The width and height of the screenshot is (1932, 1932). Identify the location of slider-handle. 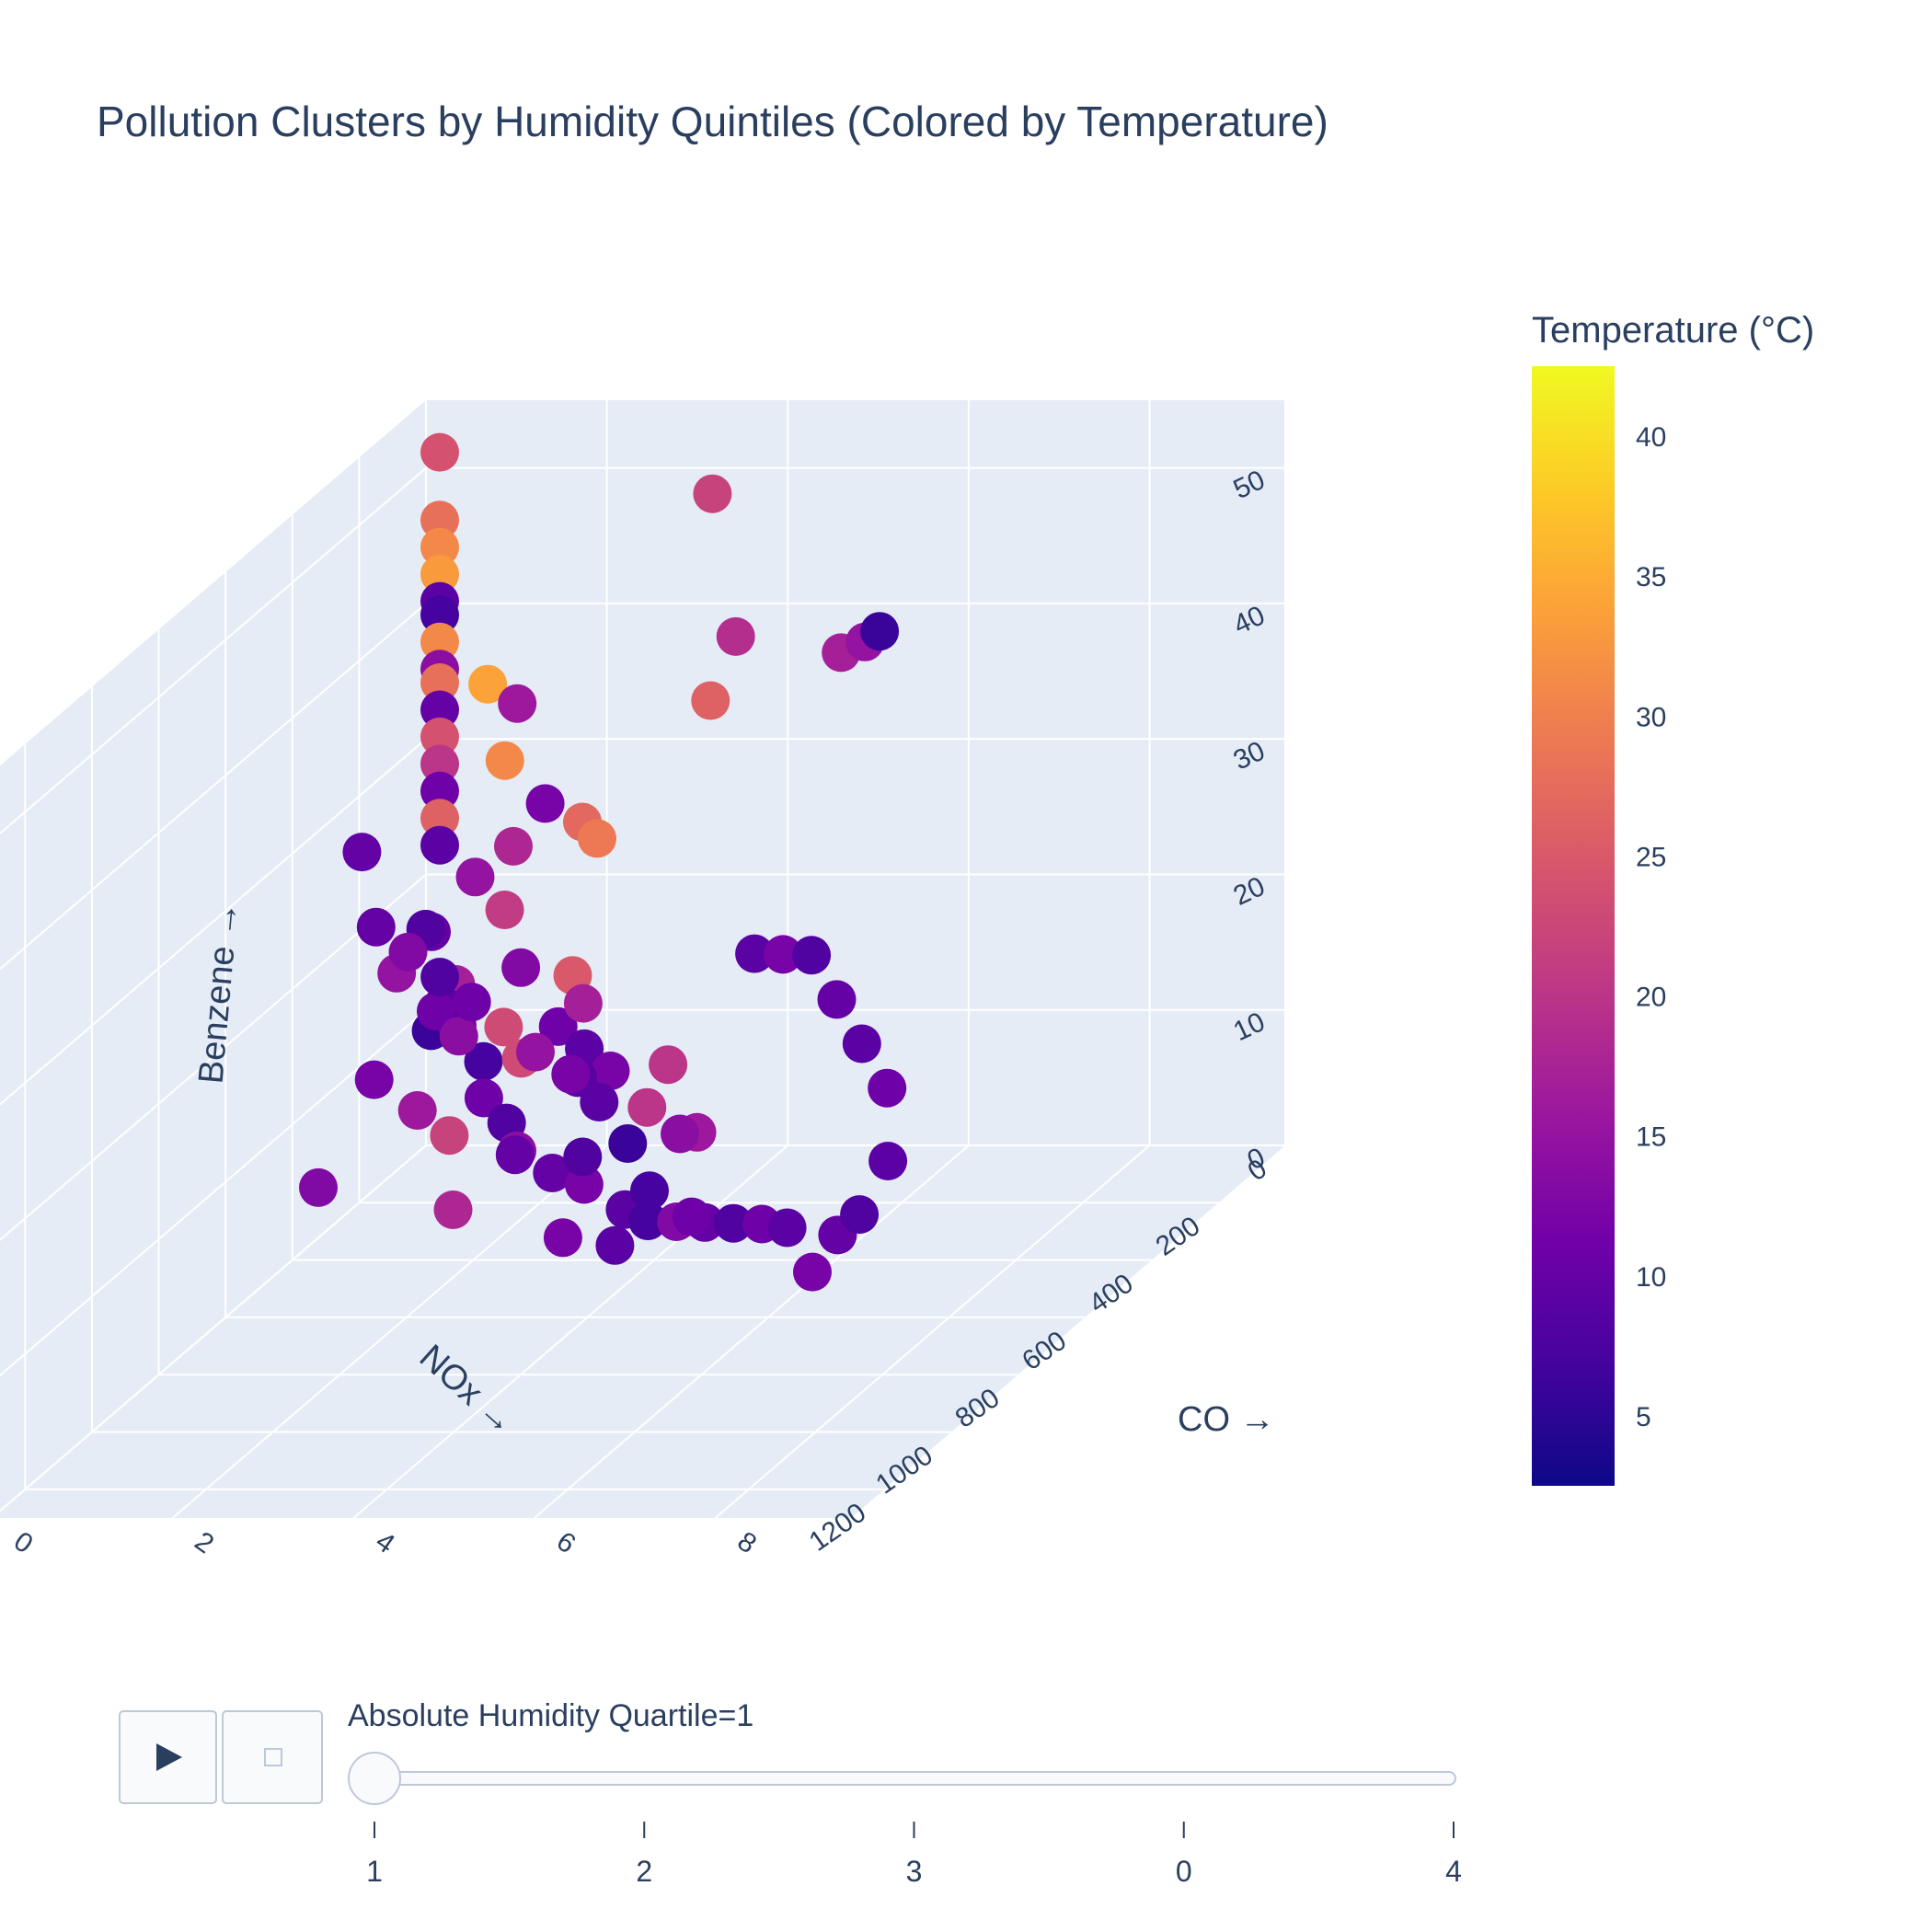
(374, 1778).